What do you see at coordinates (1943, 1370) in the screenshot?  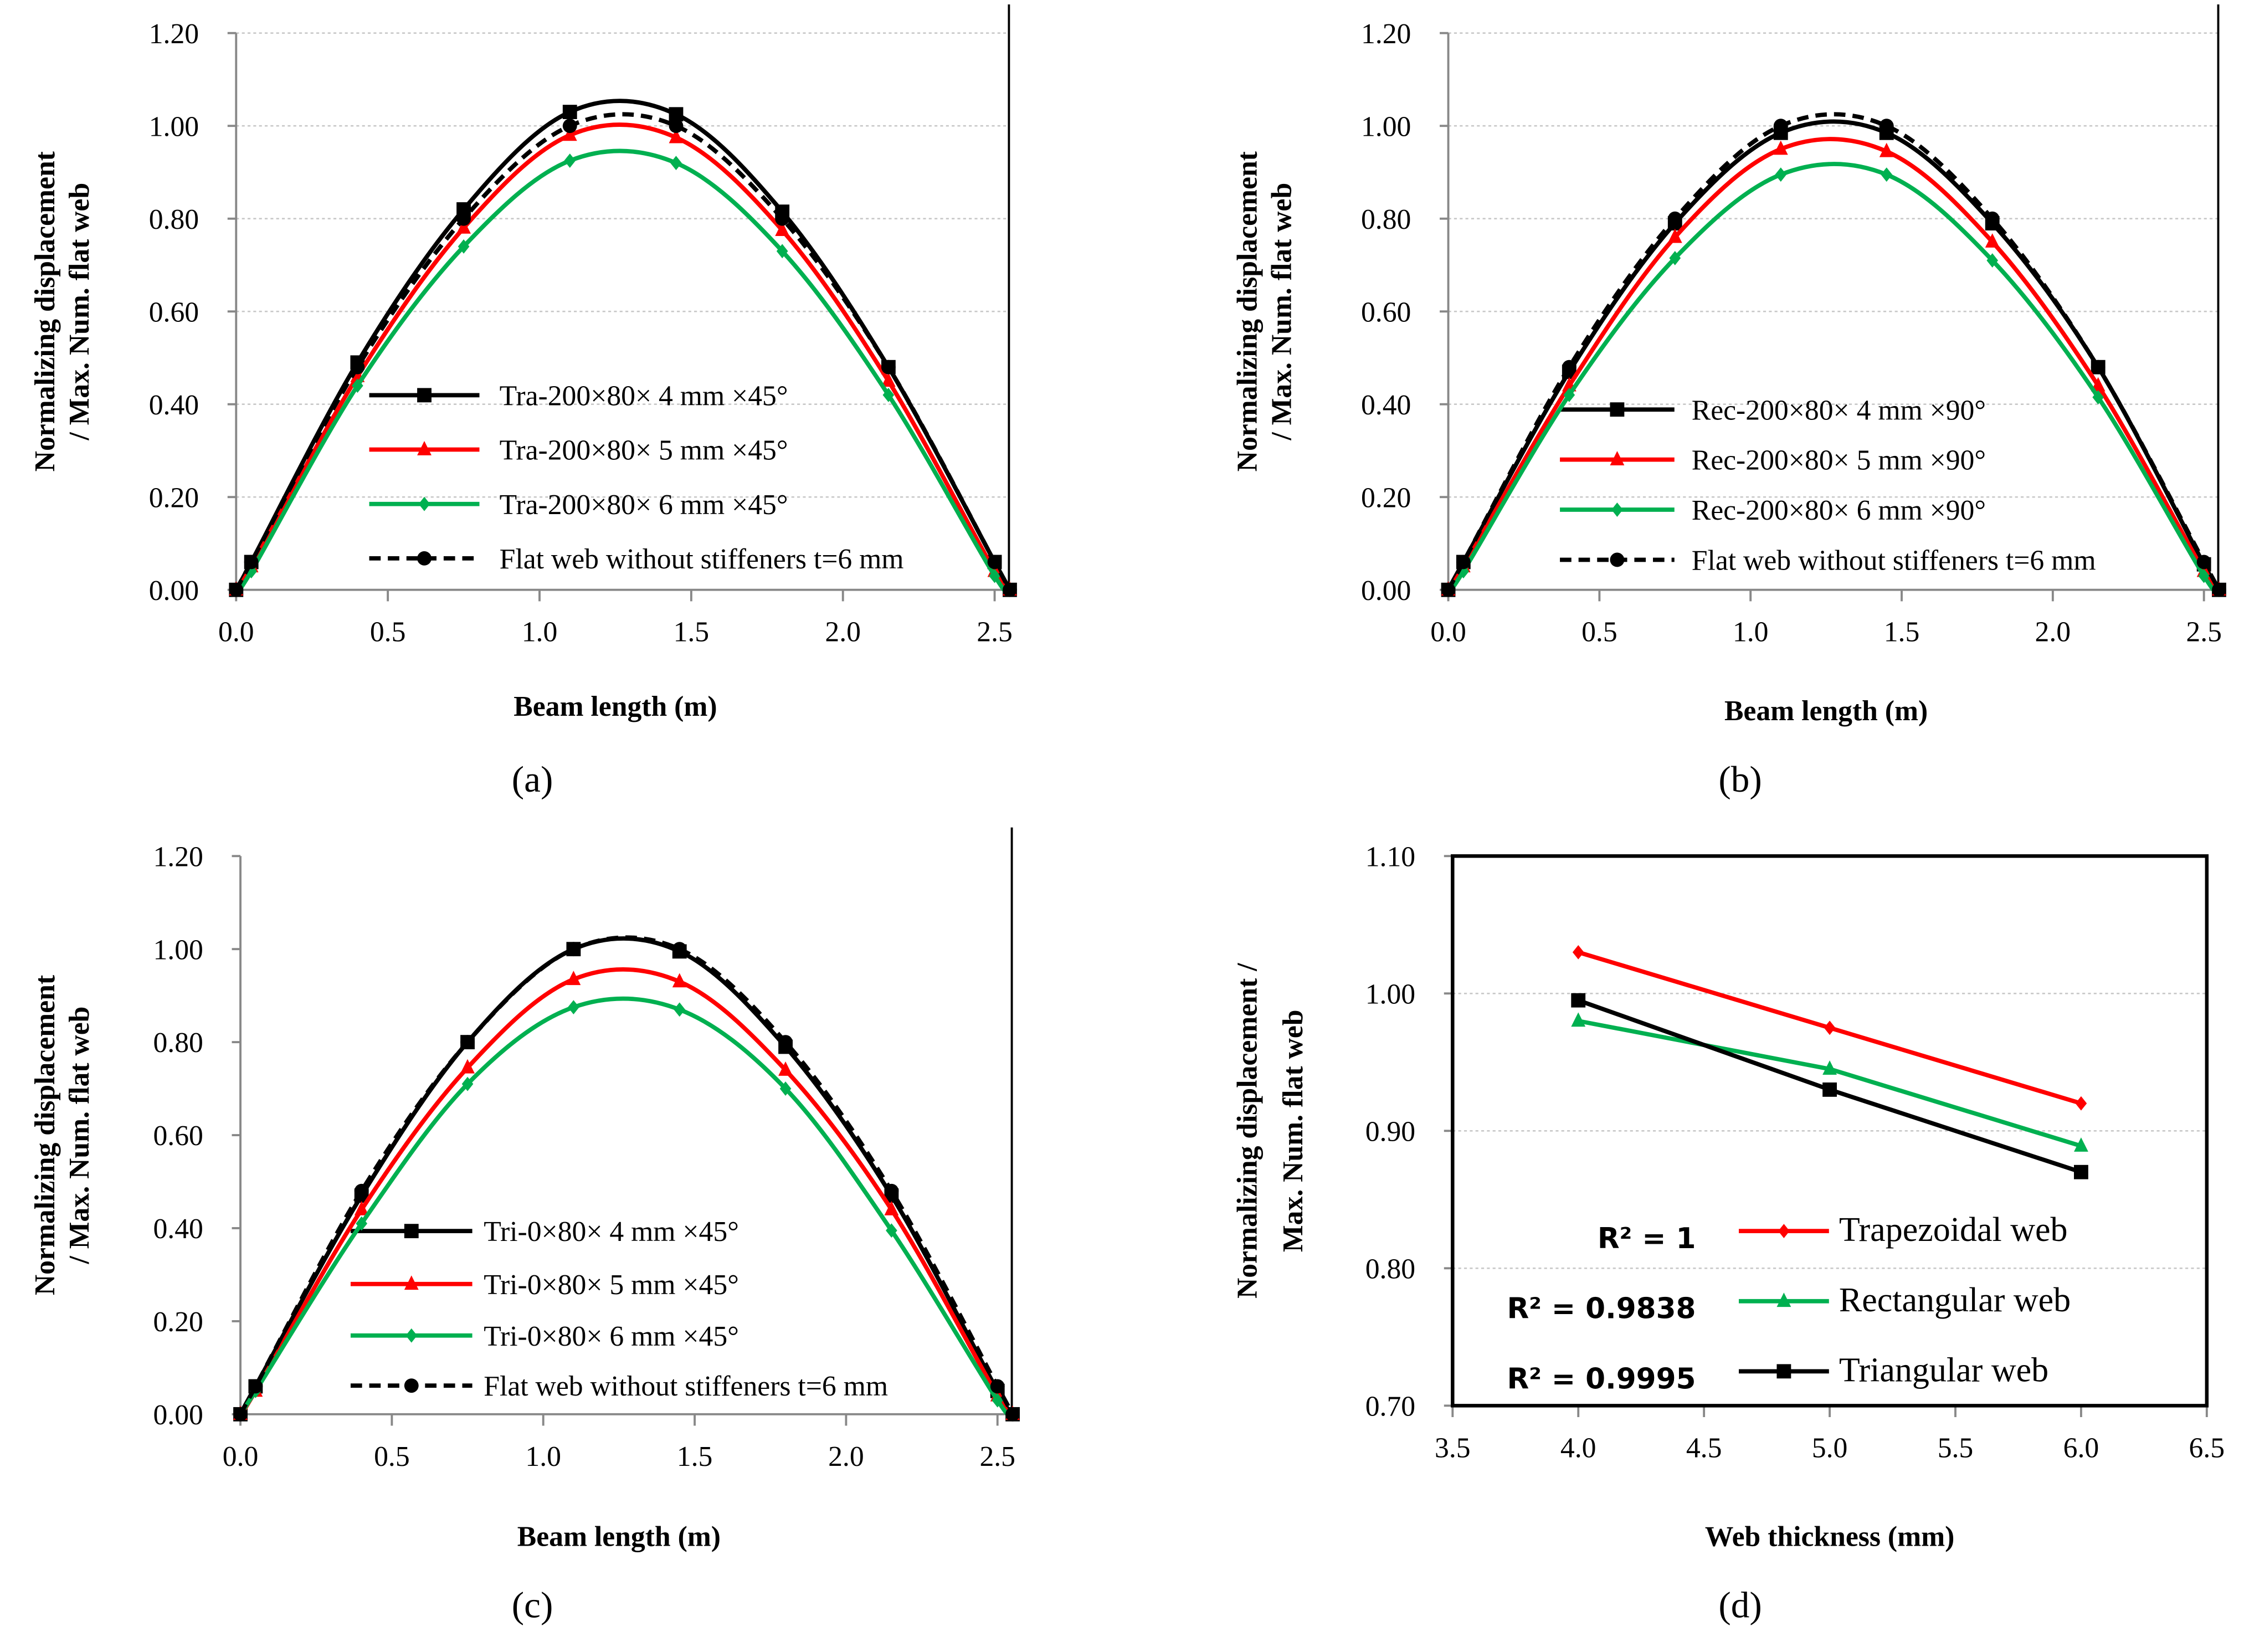 I see `legend-label: Triangular web` at bounding box center [1943, 1370].